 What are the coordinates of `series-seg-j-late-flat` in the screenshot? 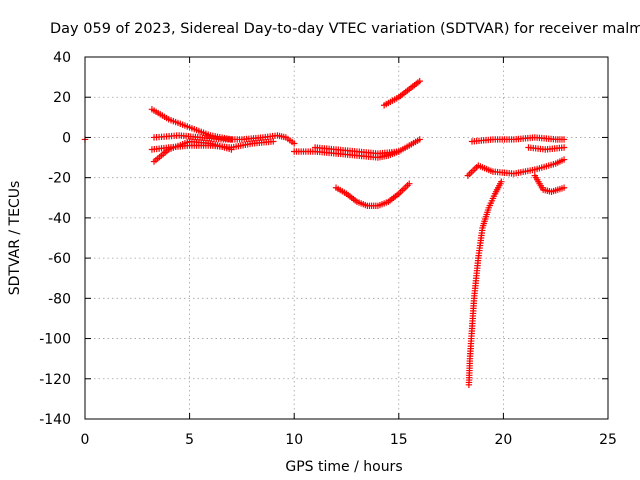 It's located at (518, 139).